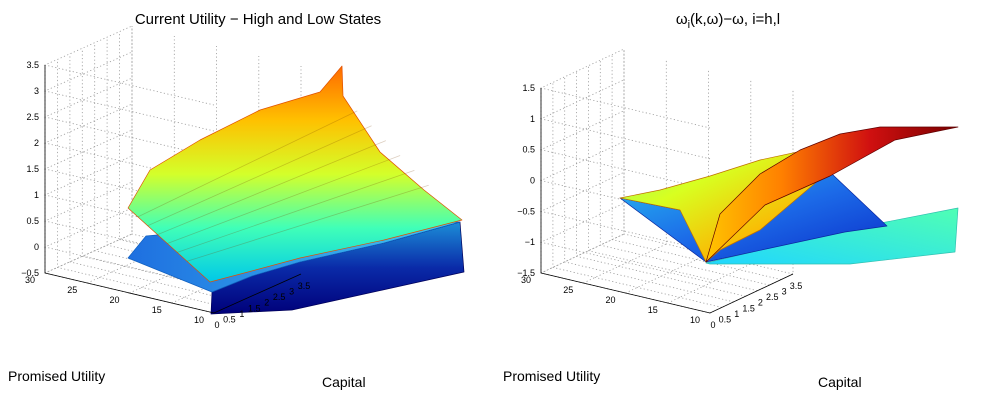  Describe the element at coordinates (157, 310) in the screenshot. I see `left-chart-y-tick: 15` at that location.